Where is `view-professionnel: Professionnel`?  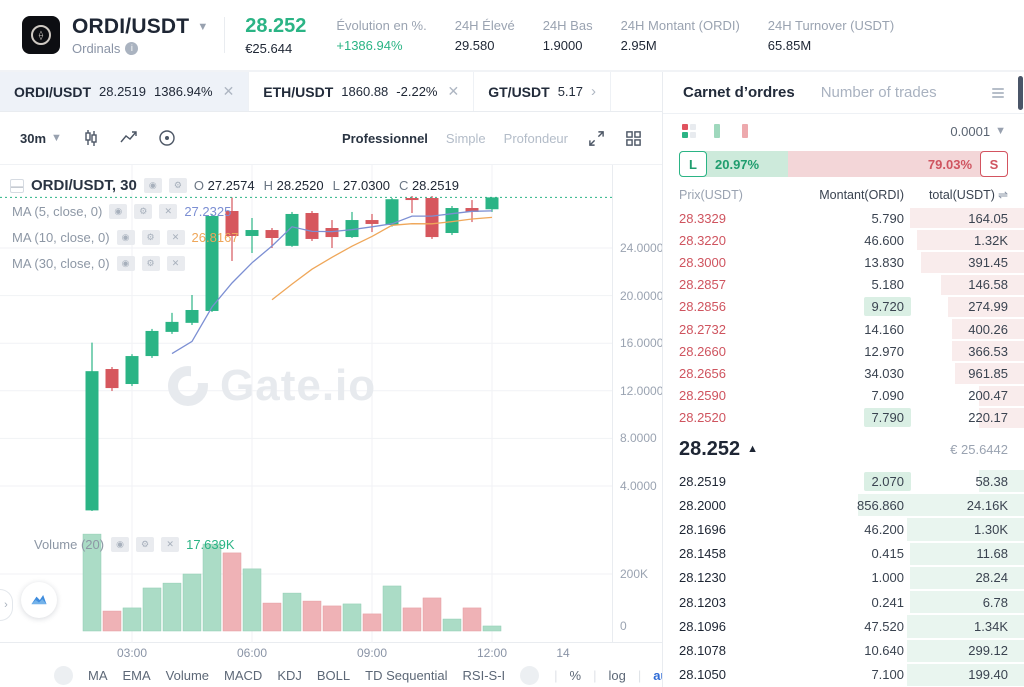
view-professionnel: Professionnel is located at coordinates (384, 138).